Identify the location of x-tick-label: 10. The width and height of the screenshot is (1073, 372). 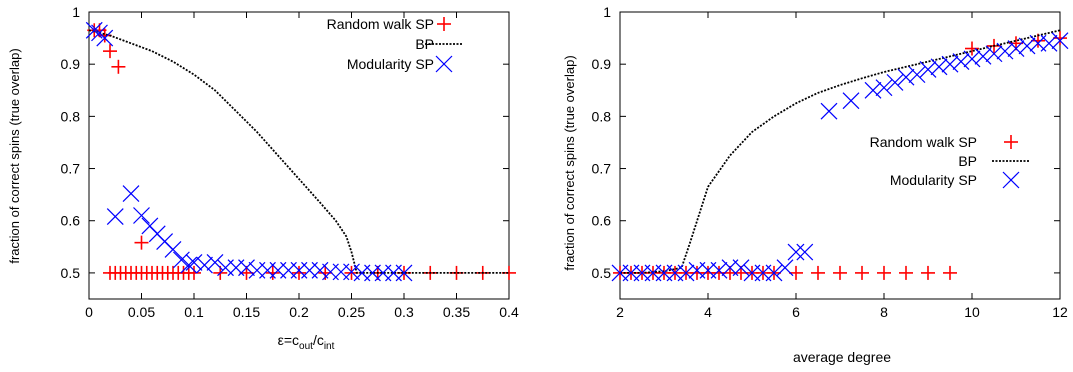
(972, 312).